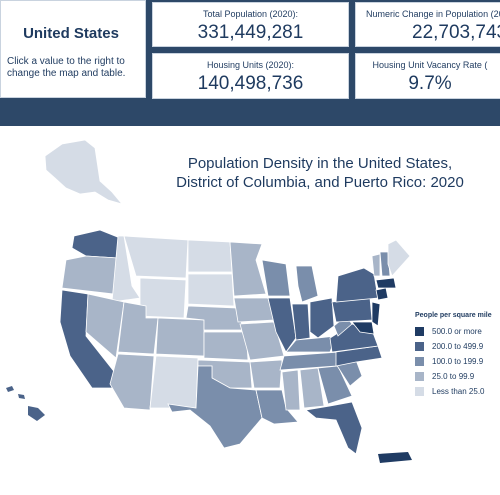 The height and width of the screenshot is (495, 500). What do you see at coordinates (211, 290) in the screenshot?
I see `state-south-dakota` at bounding box center [211, 290].